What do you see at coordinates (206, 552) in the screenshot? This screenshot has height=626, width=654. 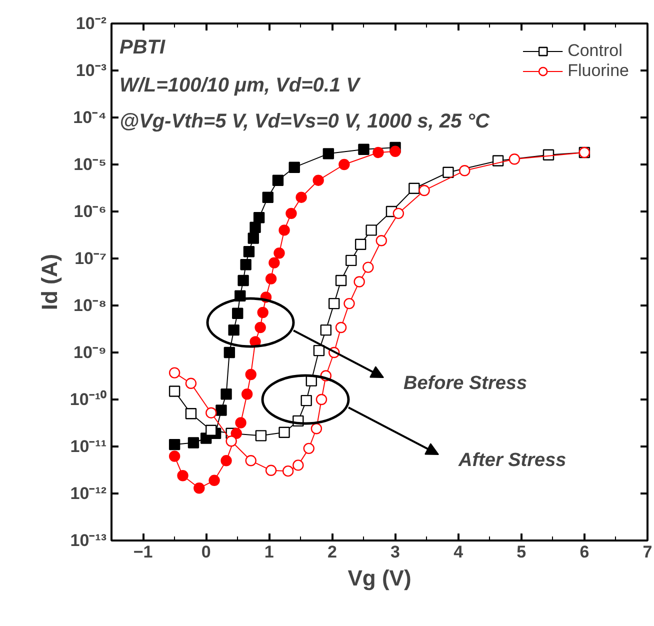 I see `x-tick-label: 0` at bounding box center [206, 552].